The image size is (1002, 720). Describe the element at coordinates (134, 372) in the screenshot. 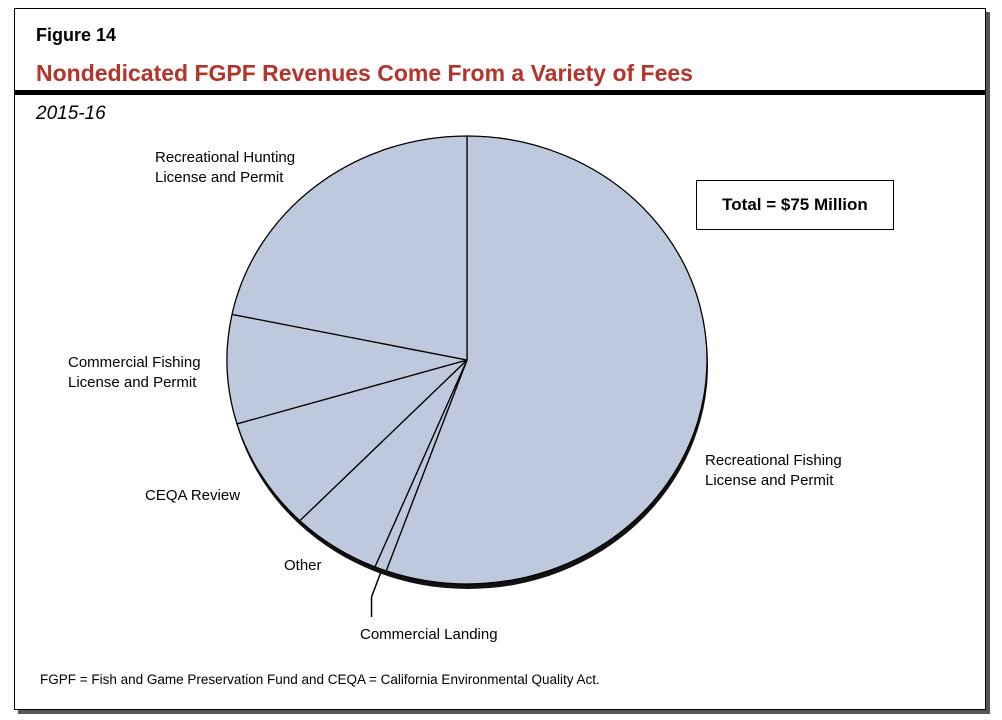

I see `slice-label-commercial-fishing: Commercial Fishing License and Permit` at that location.